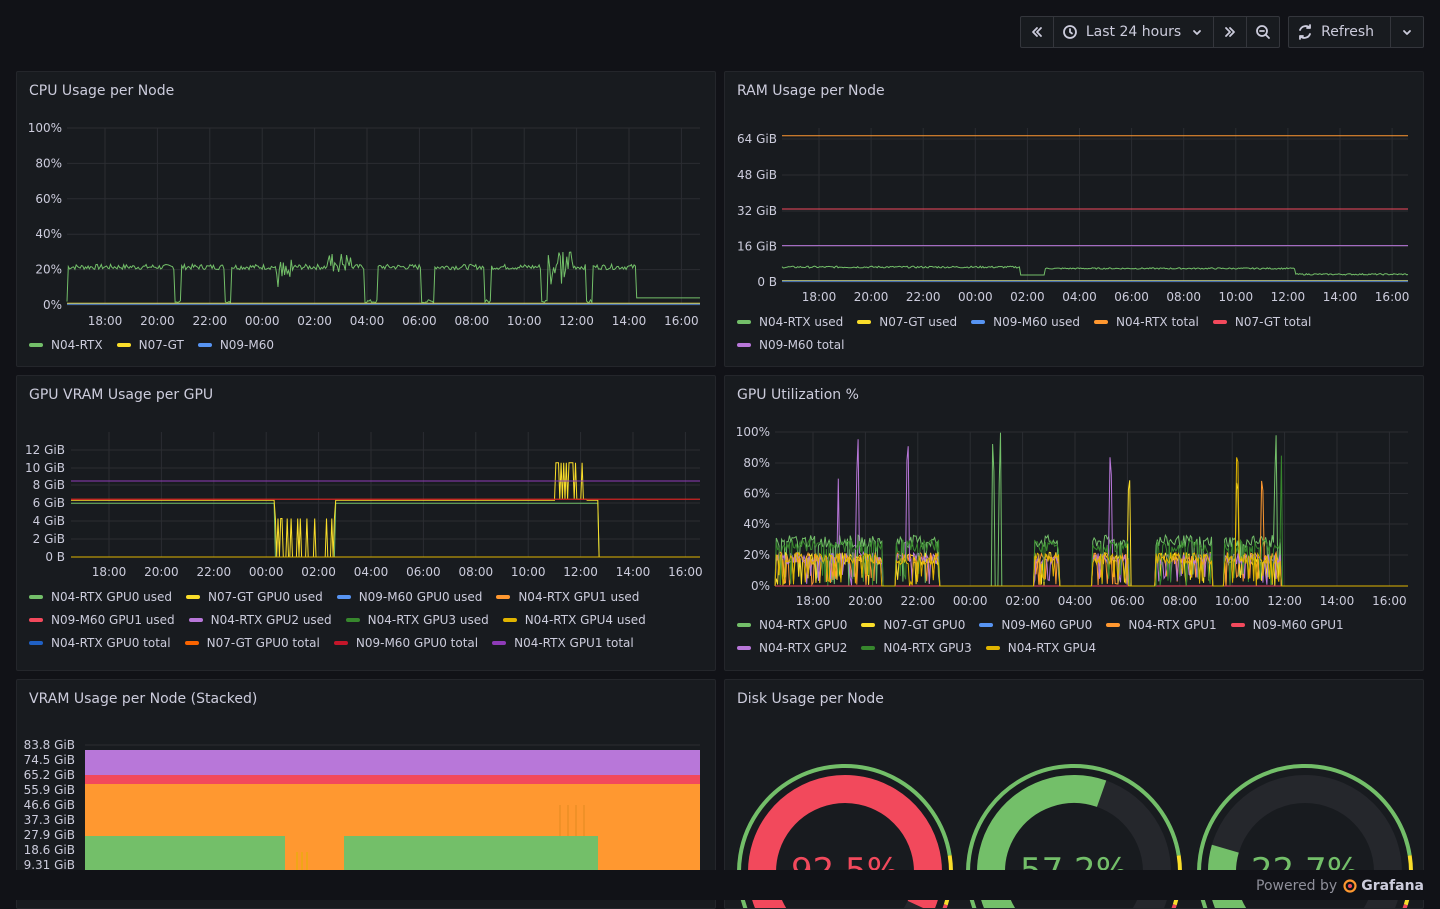  Describe the element at coordinates (1236, 297) in the screenshot. I see `x-tick-label: 10:00` at that location.